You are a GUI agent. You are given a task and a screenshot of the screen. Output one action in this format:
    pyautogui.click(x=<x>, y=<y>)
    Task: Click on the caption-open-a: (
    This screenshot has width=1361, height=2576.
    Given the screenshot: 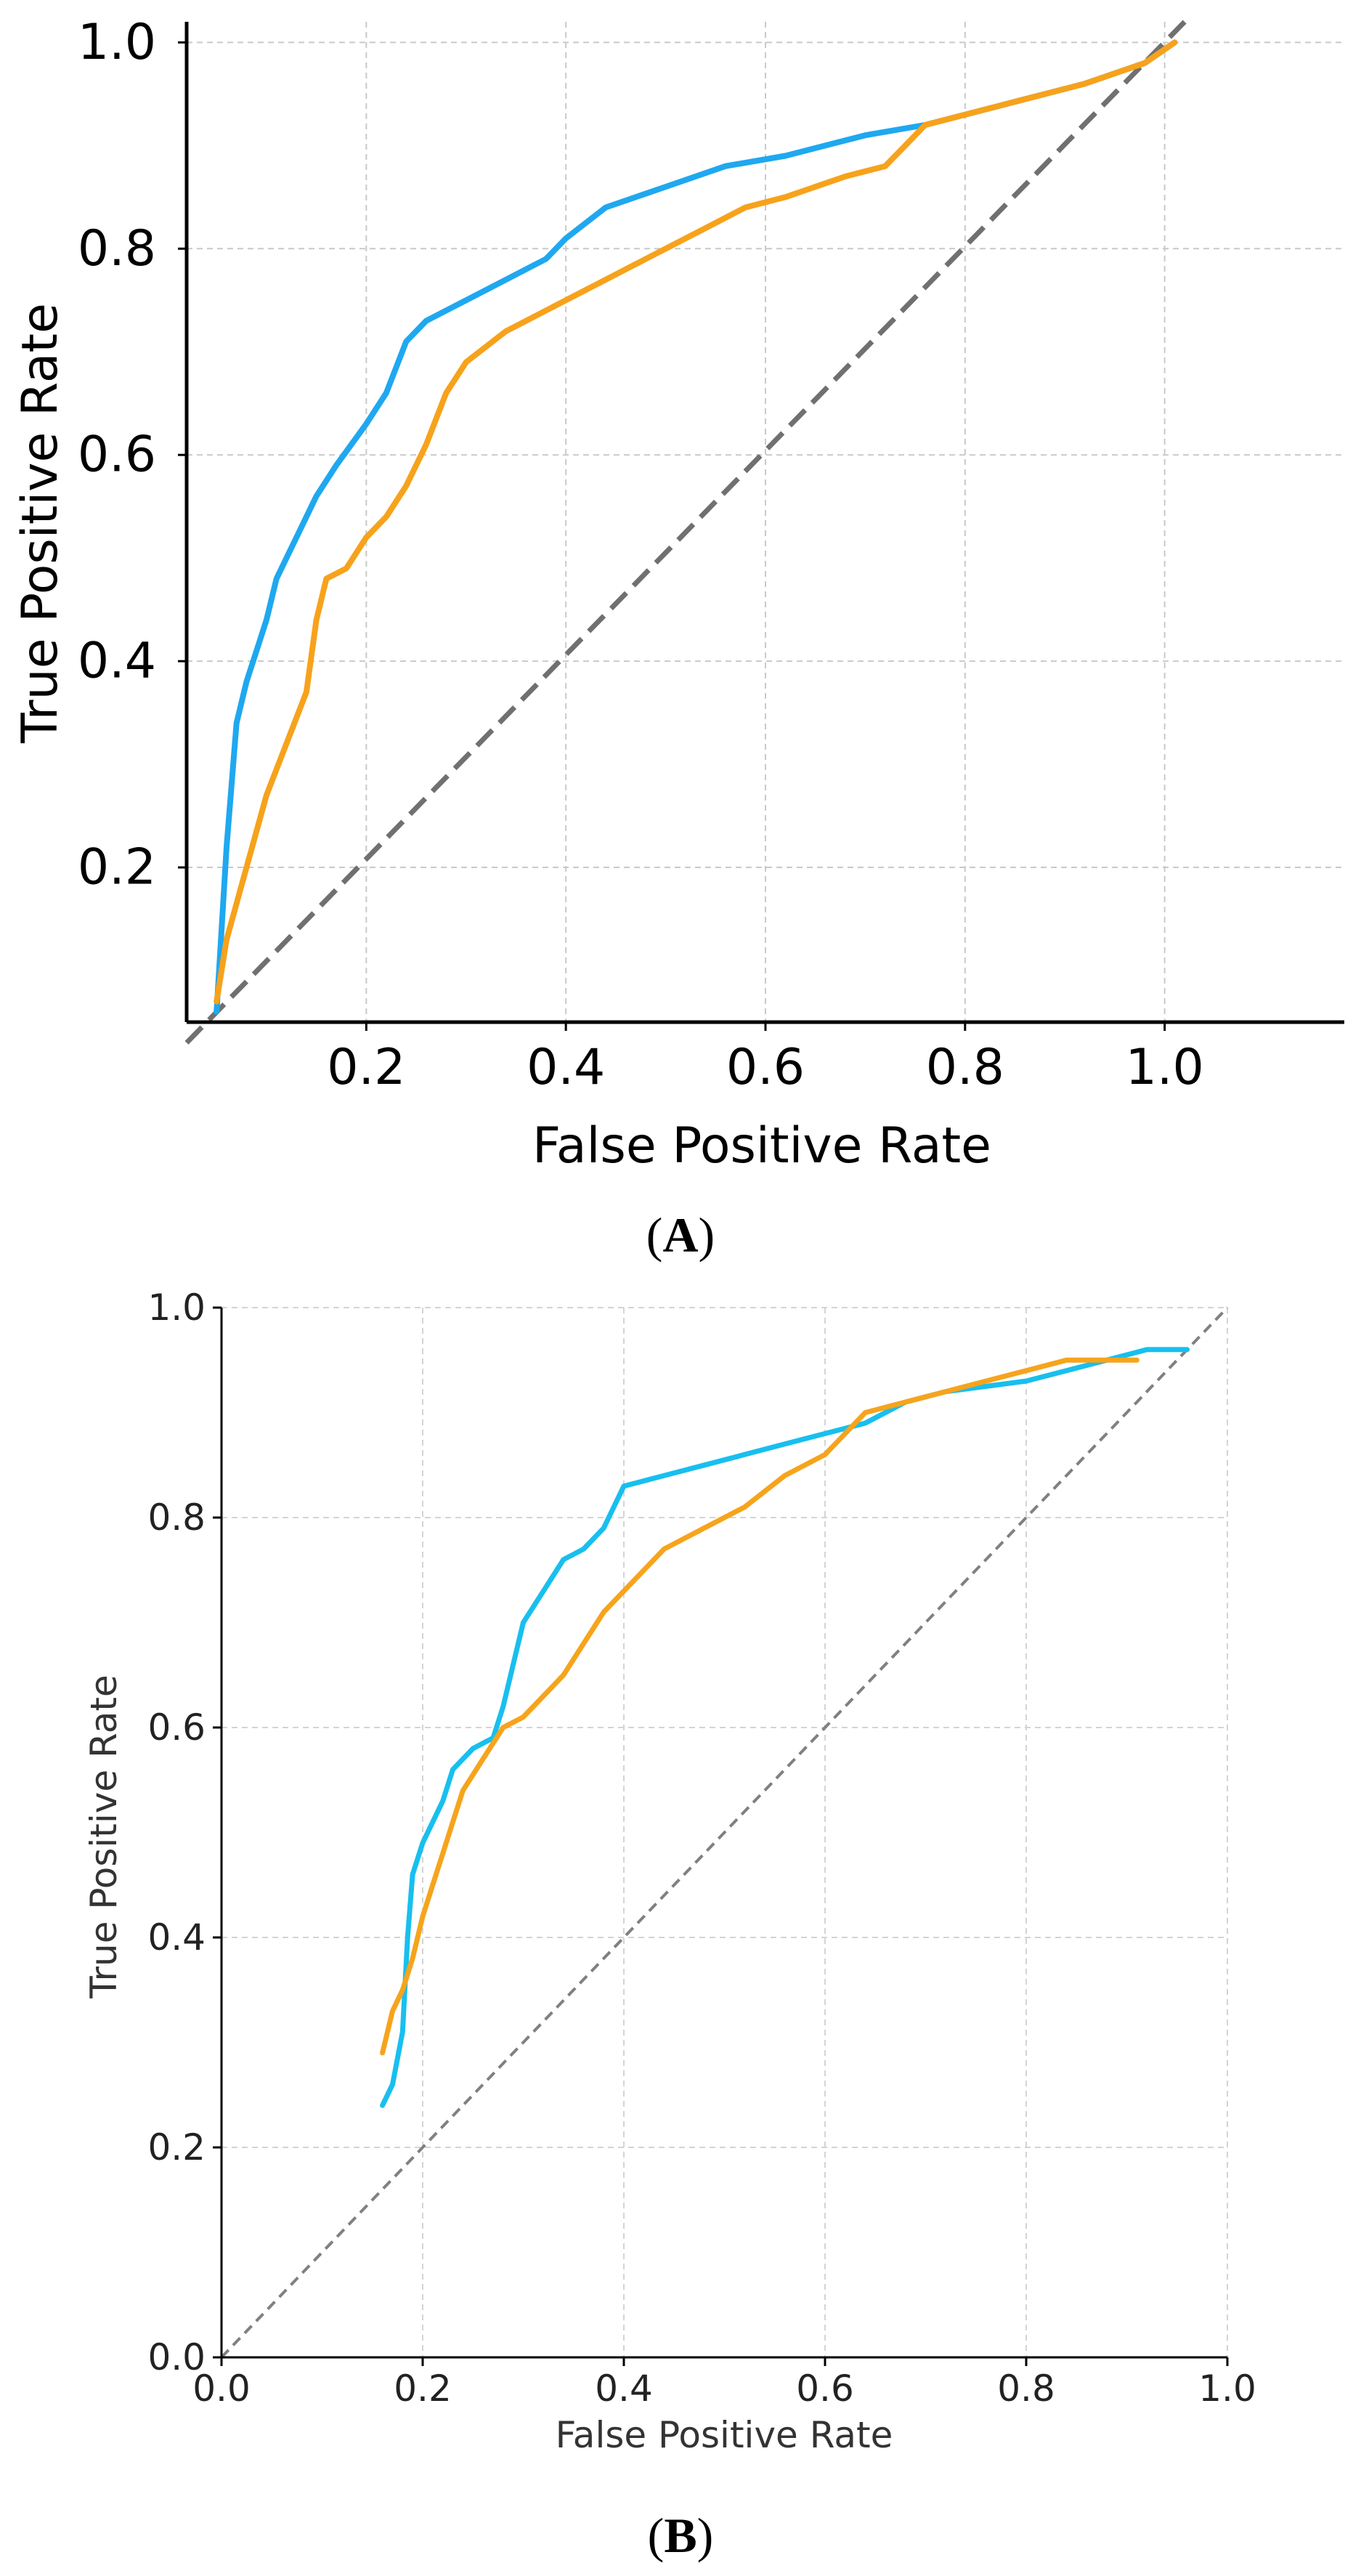 What is the action you would take?
    pyautogui.click(x=654, y=1235)
    